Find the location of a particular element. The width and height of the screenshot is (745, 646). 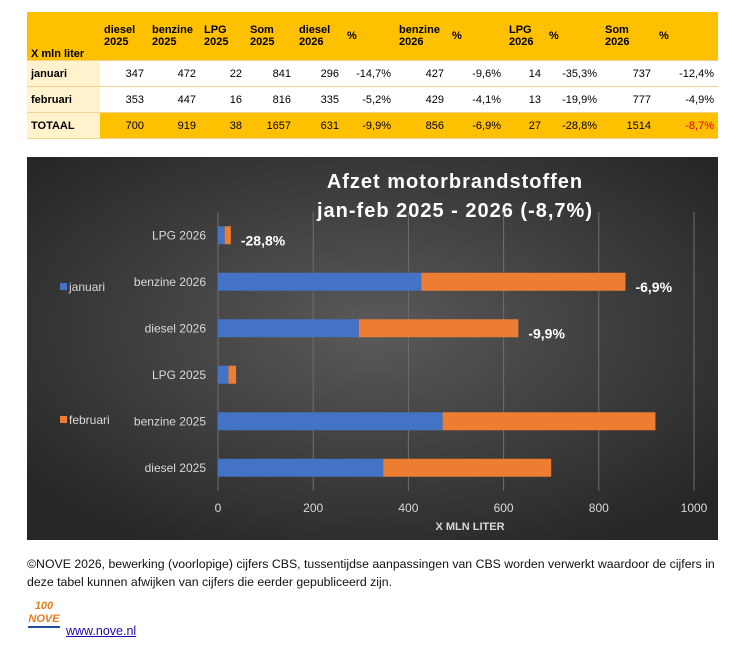

table-cell: 631 is located at coordinates (319, 125).